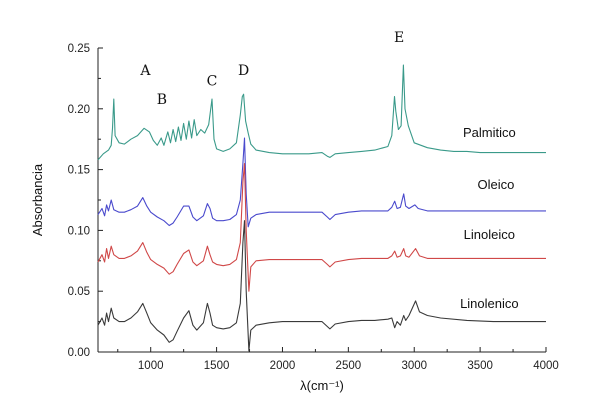 This screenshot has height=412, width=601. Describe the element at coordinates (37, 199) in the screenshot. I see `y-axis-title: Absorbancia` at that location.